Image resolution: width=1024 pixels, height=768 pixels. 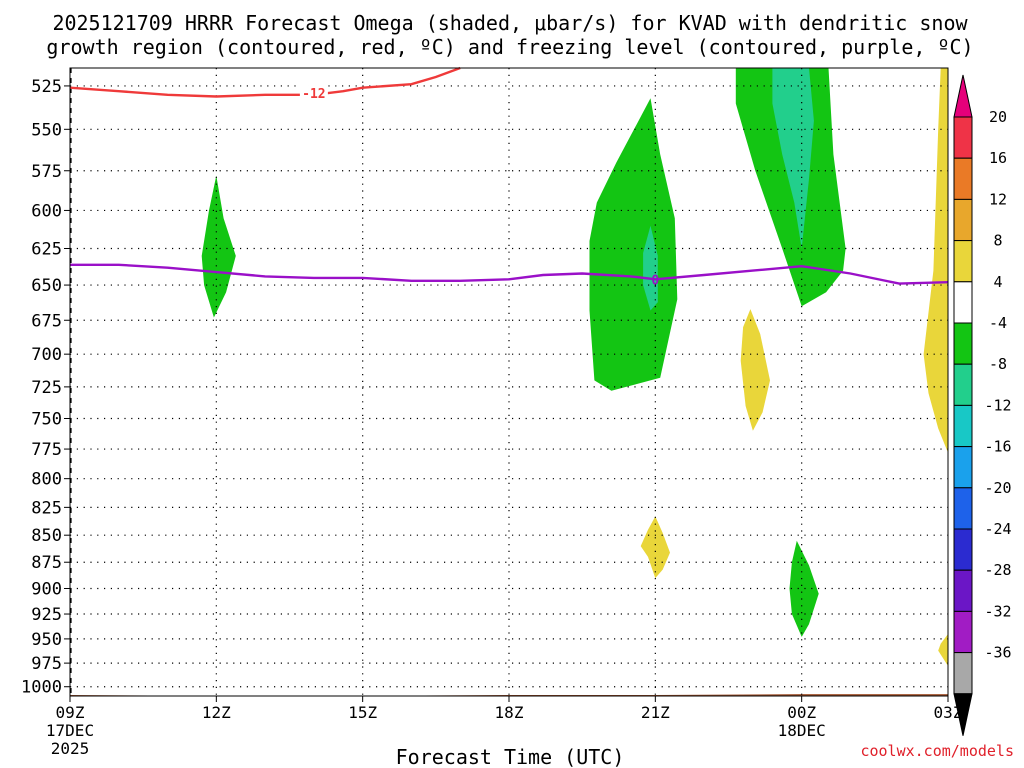 I want to click on ytick-label-850: 850, so click(x=46, y=536).